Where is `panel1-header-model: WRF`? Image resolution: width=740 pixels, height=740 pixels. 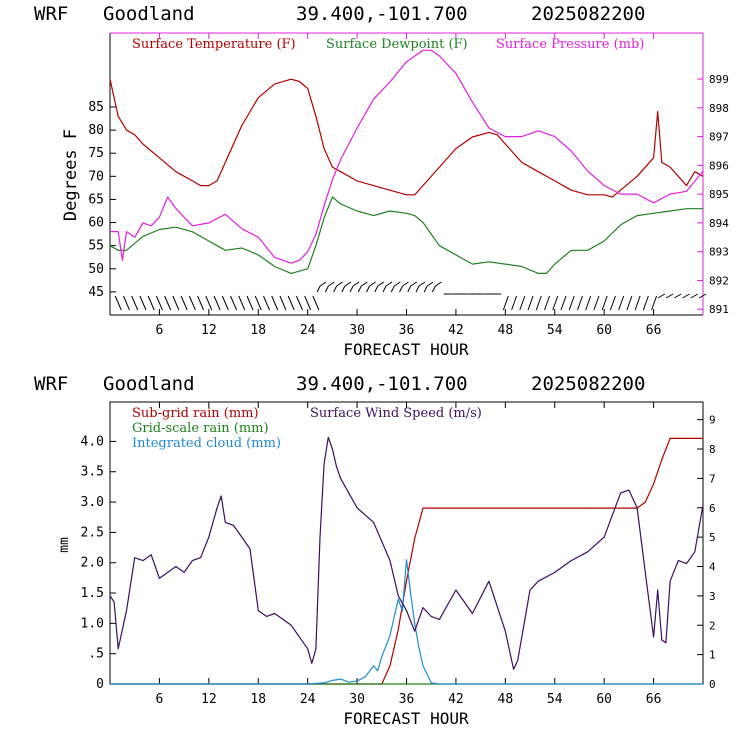 panel1-header-model: WRF is located at coordinates (51, 14).